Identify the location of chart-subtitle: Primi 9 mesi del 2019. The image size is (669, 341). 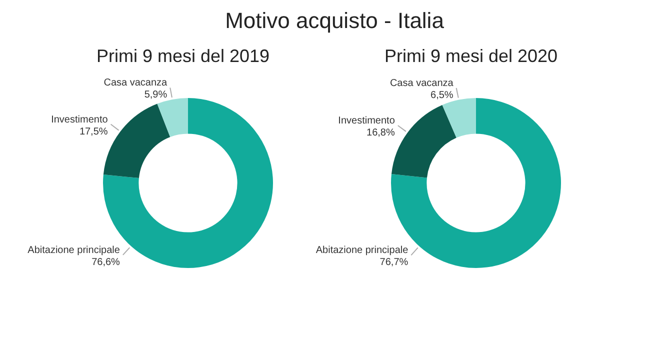
(183, 56).